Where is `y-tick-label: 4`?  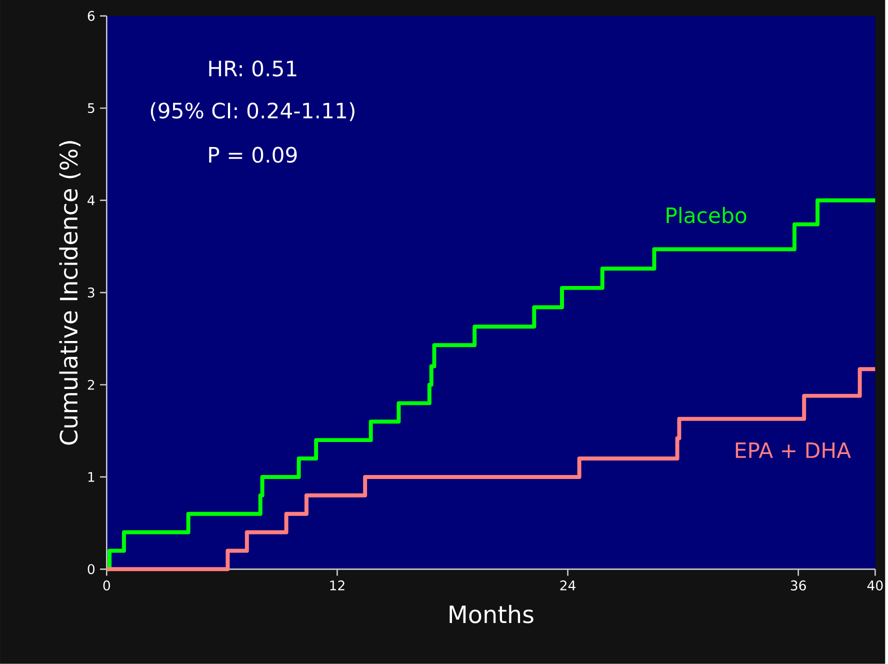
y-tick-label: 4 is located at coordinates (91, 201).